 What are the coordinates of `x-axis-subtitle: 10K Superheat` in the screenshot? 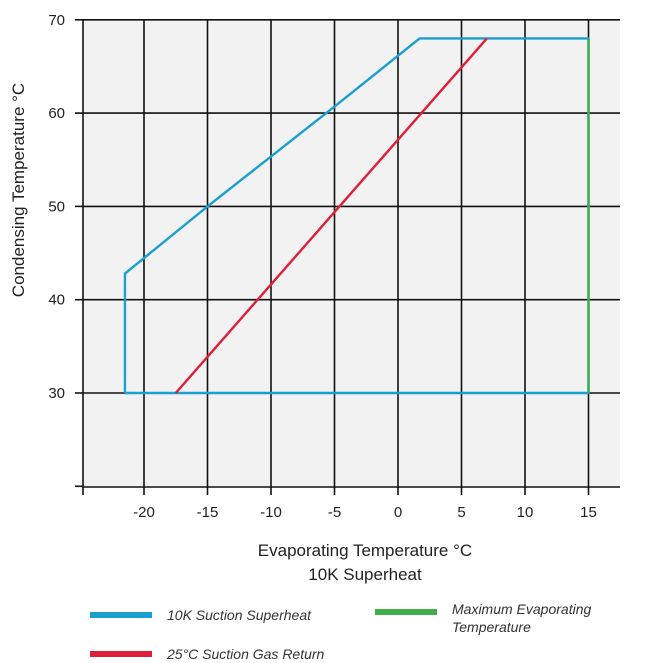 It's located at (365, 574).